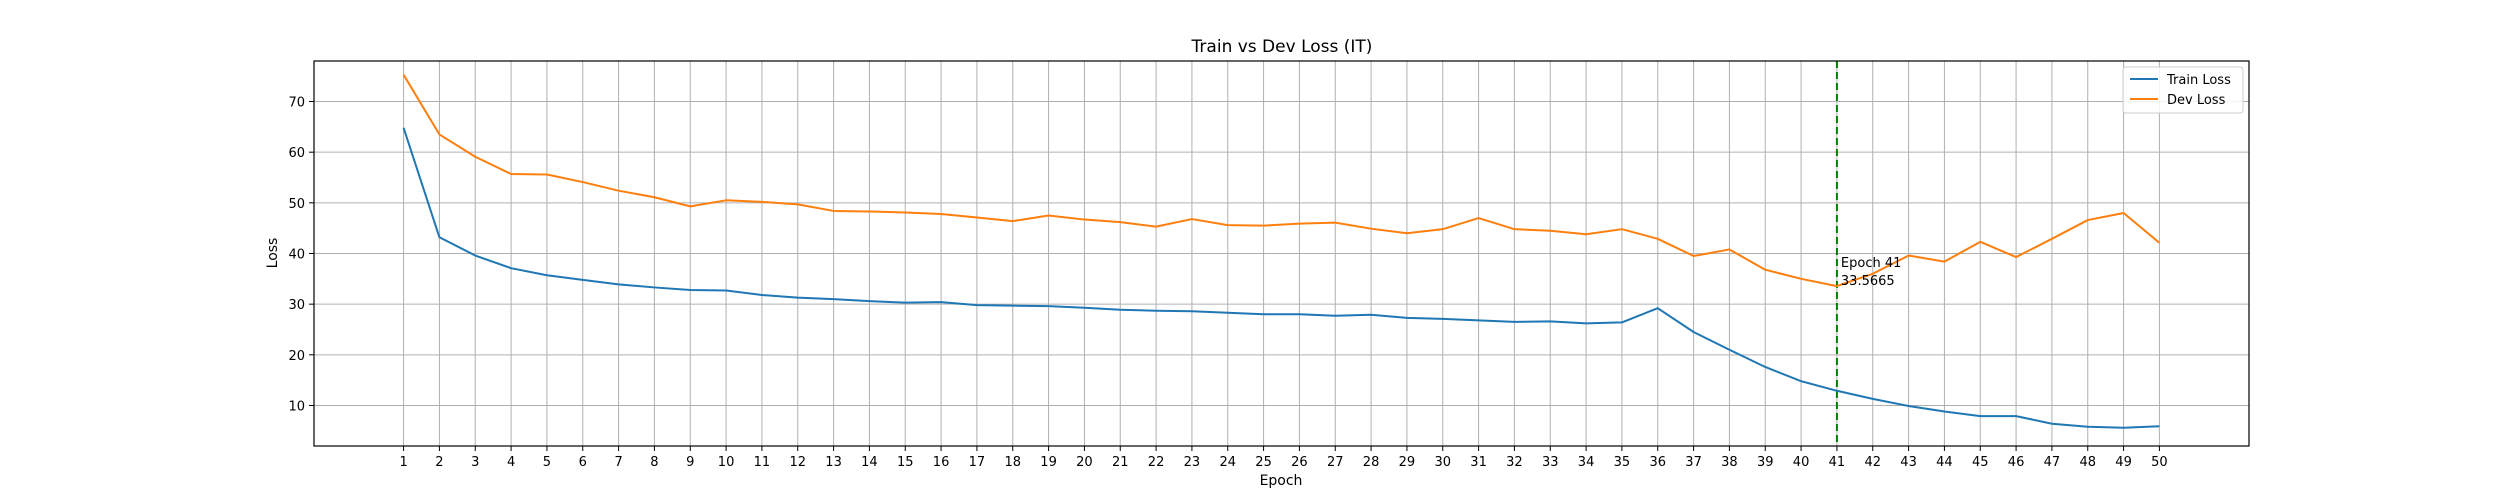 This screenshot has height=500, width=2500. Describe the element at coordinates (618, 462) in the screenshot. I see `x-tick-label: 7` at that location.